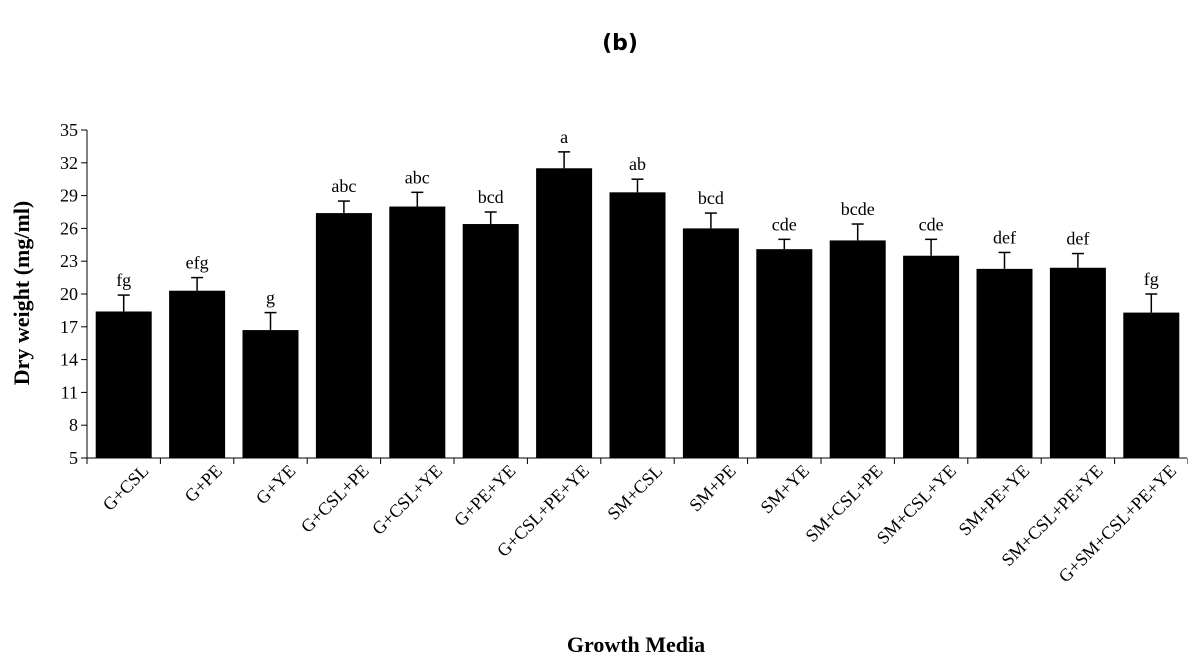  Describe the element at coordinates (712, 488) in the screenshot. I see `x-category-label: SM+PE` at that location.